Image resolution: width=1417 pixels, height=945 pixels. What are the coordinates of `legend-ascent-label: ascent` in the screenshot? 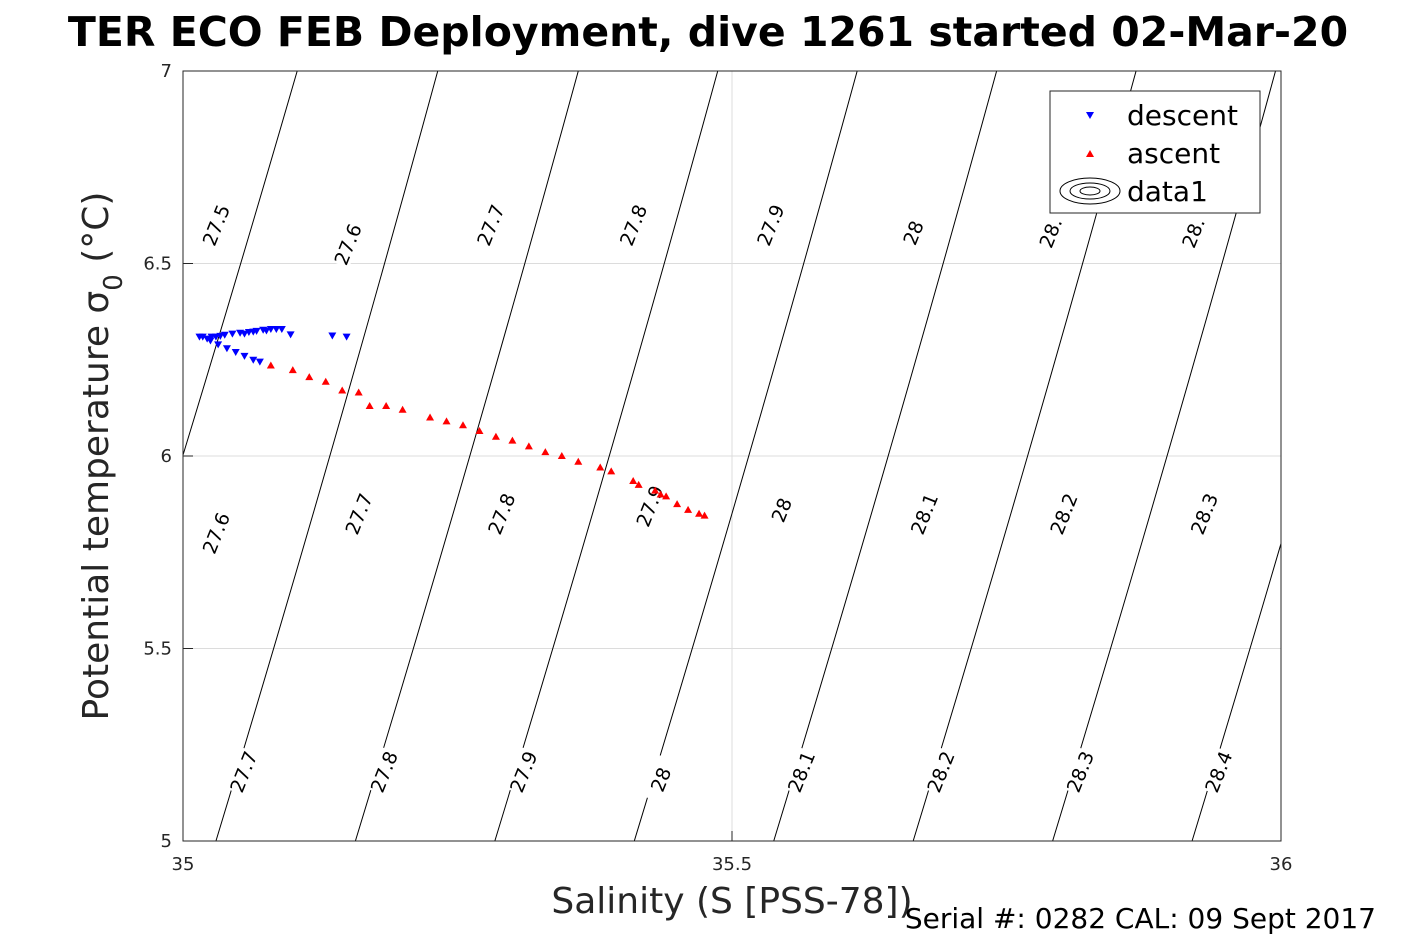 It's located at (1173, 153).